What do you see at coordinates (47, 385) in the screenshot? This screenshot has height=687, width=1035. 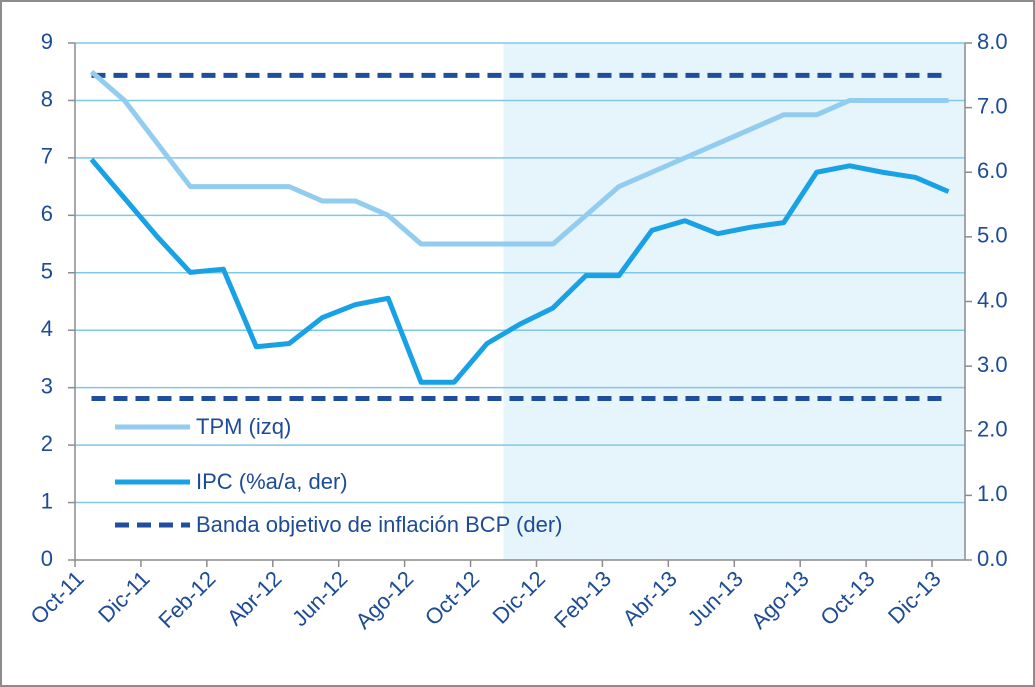 I see `y-tick-label: 3` at bounding box center [47, 385].